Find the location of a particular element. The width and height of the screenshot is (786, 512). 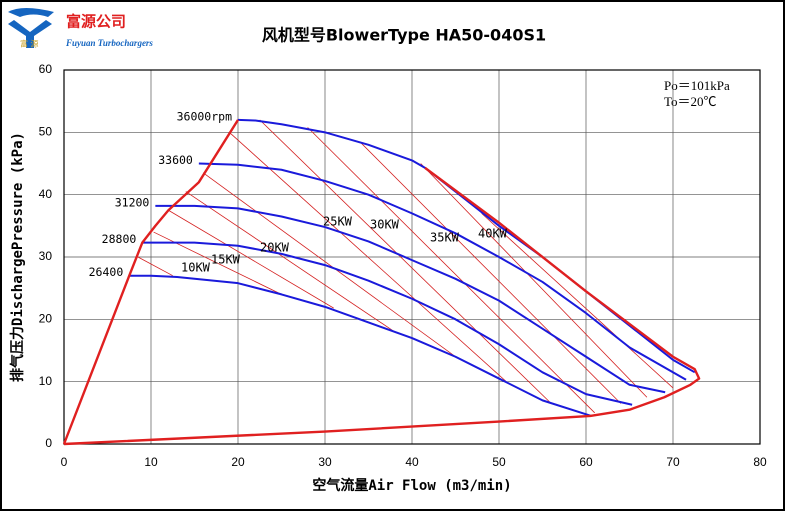

logo: 富源公司 富 源 Fuyuan Turbochargers is located at coordinates (80, 28).